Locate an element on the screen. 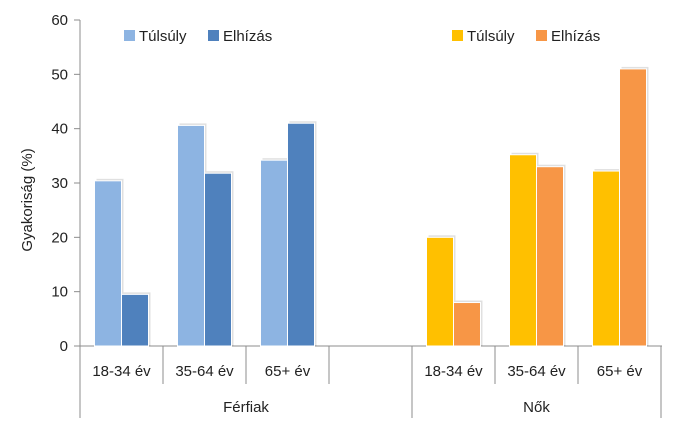 The height and width of the screenshot is (426, 679). group-label: Férfiak is located at coordinates (246, 407).